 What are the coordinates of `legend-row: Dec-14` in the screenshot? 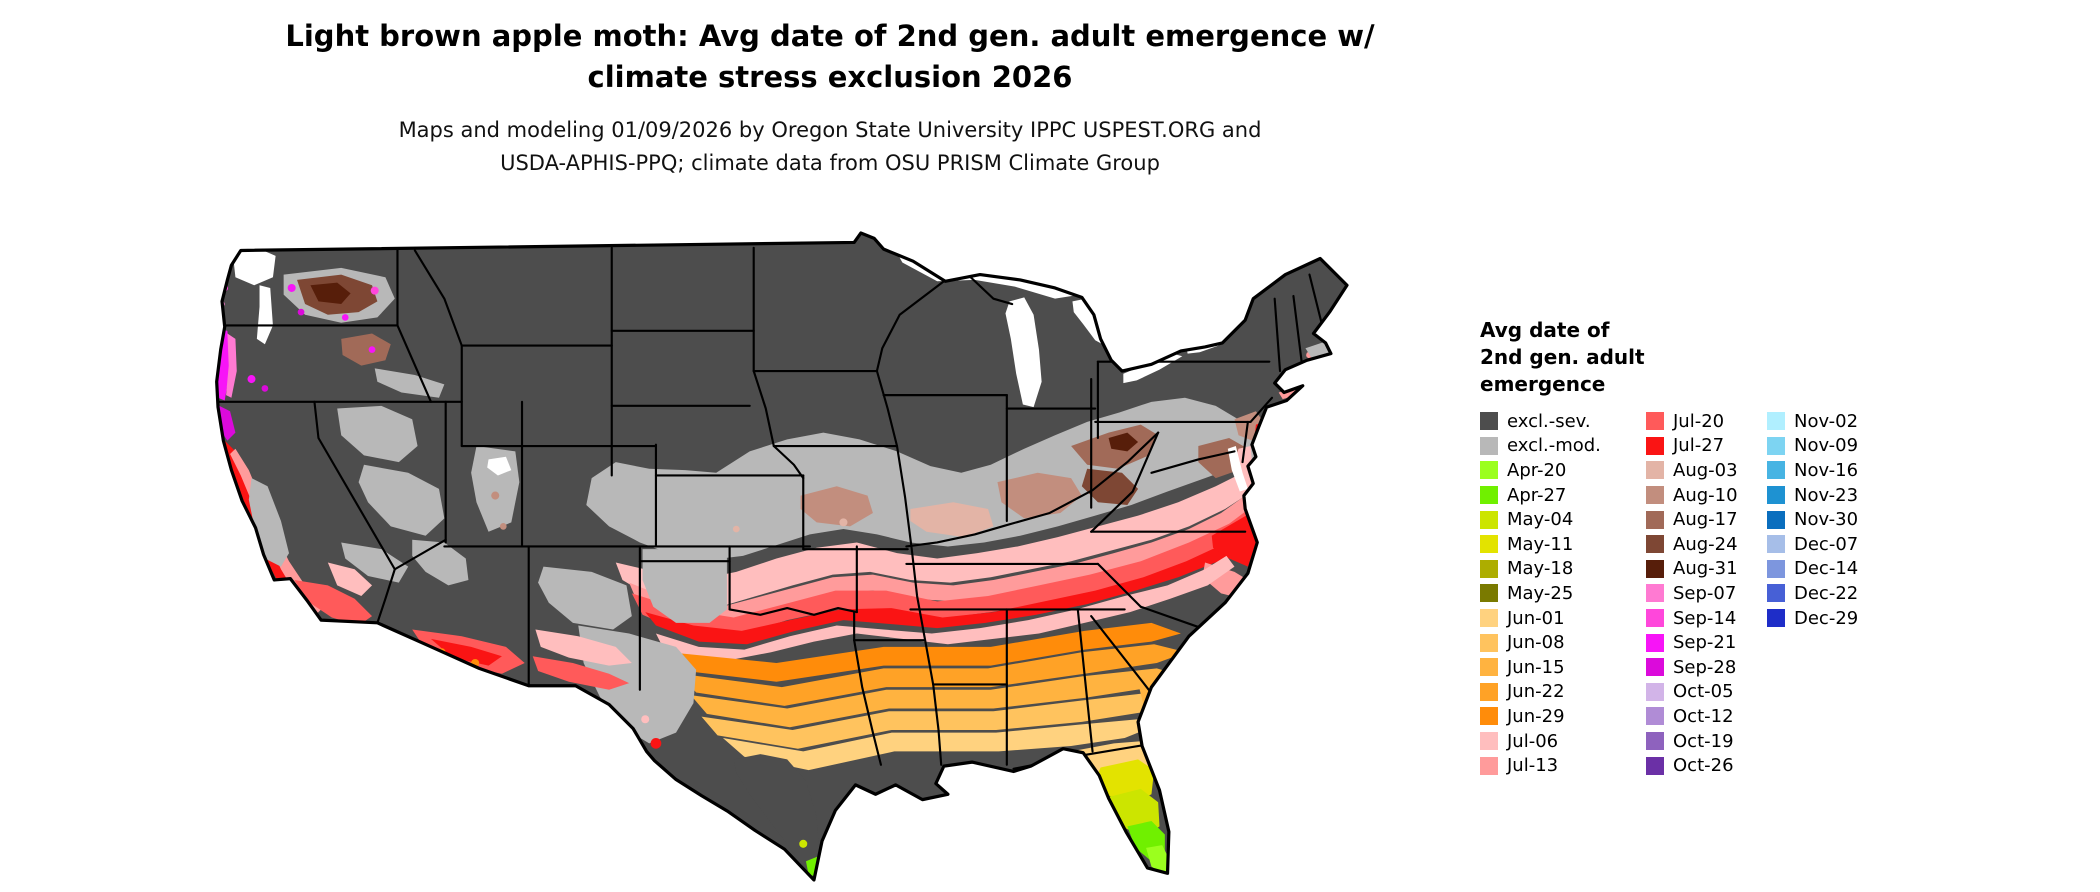 It's located at (1812, 569).